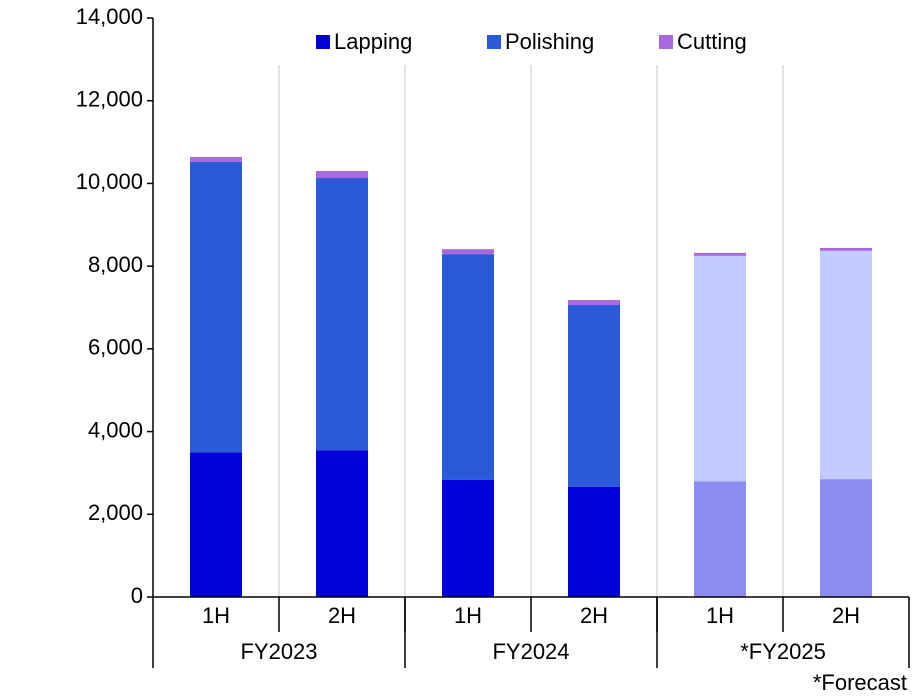  What do you see at coordinates (109, 181) in the screenshot?
I see `y-tick-label: 10,000` at bounding box center [109, 181].